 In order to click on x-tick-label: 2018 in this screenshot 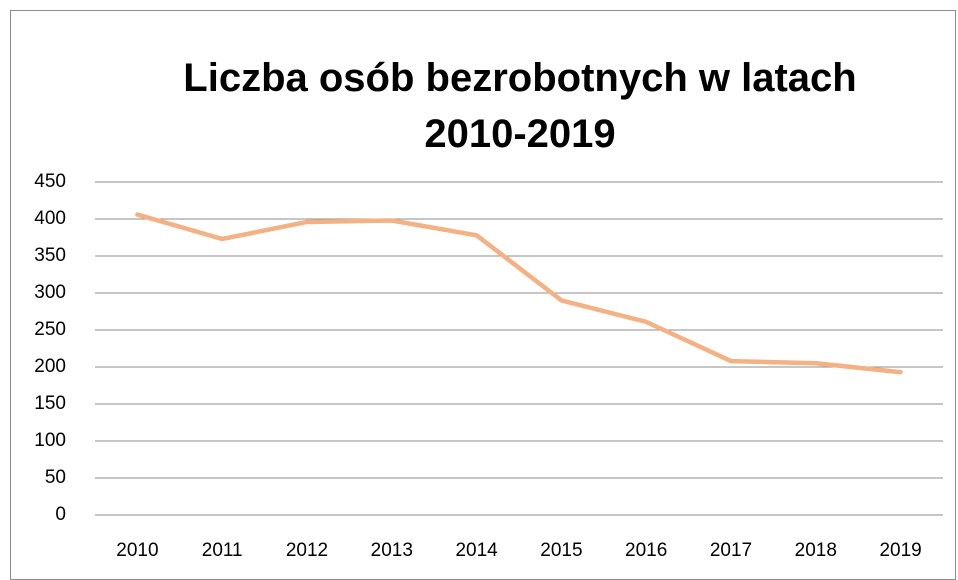, I will do `click(816, 550)`.